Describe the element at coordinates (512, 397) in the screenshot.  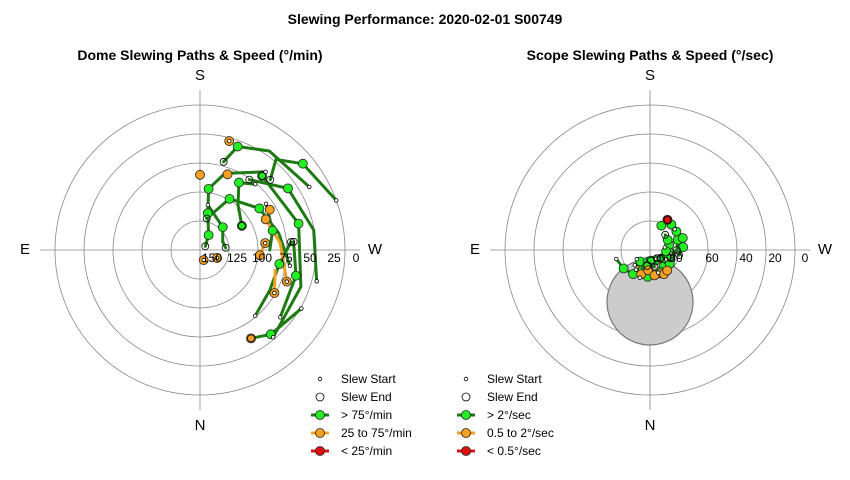
I see `scope-legend-label: Slew End` at that location.